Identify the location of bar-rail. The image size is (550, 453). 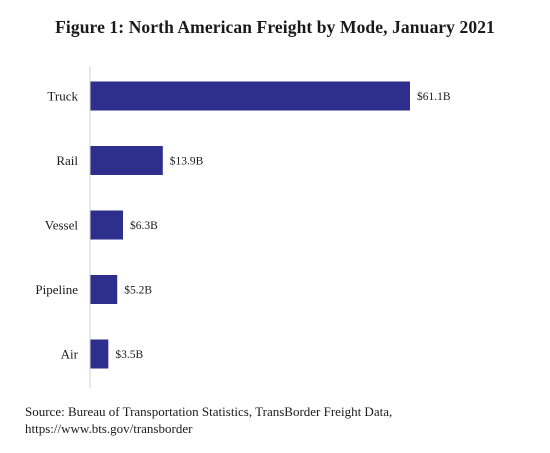
(126, 160).